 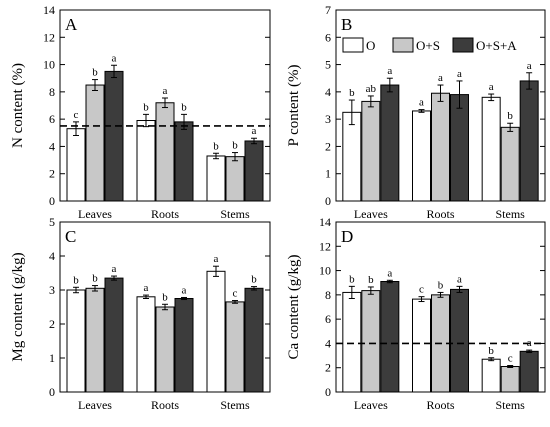 What do you see at coordinates (294, 106) in the screenshot?
I see `y-axis-label: P content (%)` at bounding box center [294, 106].